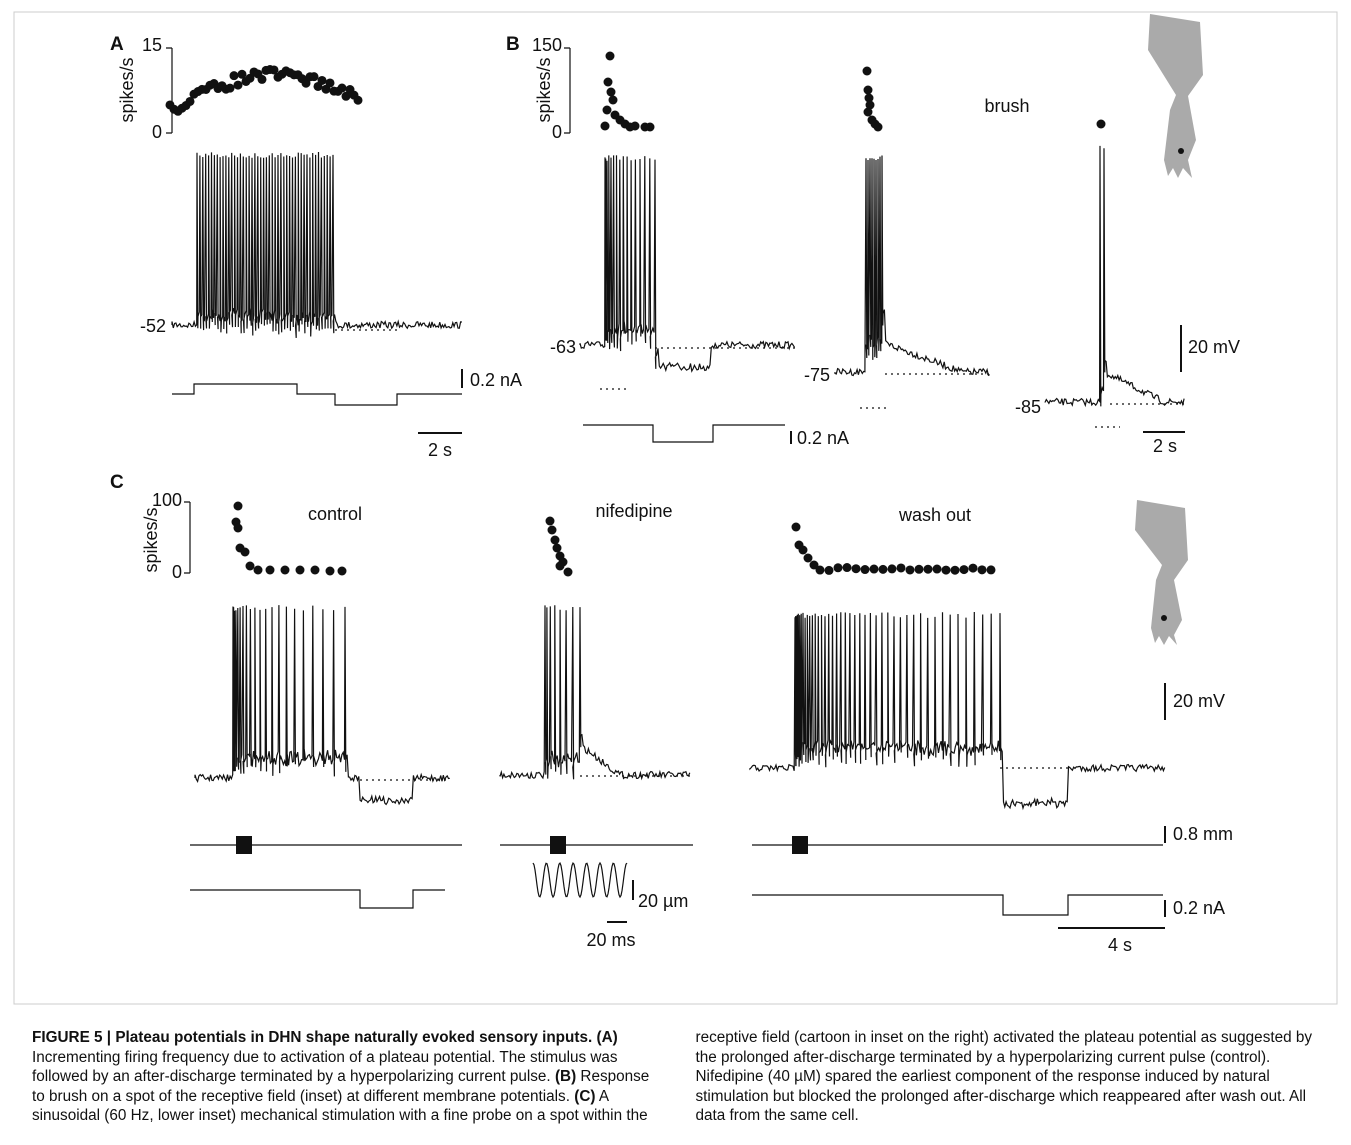 This screenshot has height=1145, width=1351. What do you see at coordinates (817, 375) in the screenshot?
I see `potential-label: -75` at bounding box center [817, 375].